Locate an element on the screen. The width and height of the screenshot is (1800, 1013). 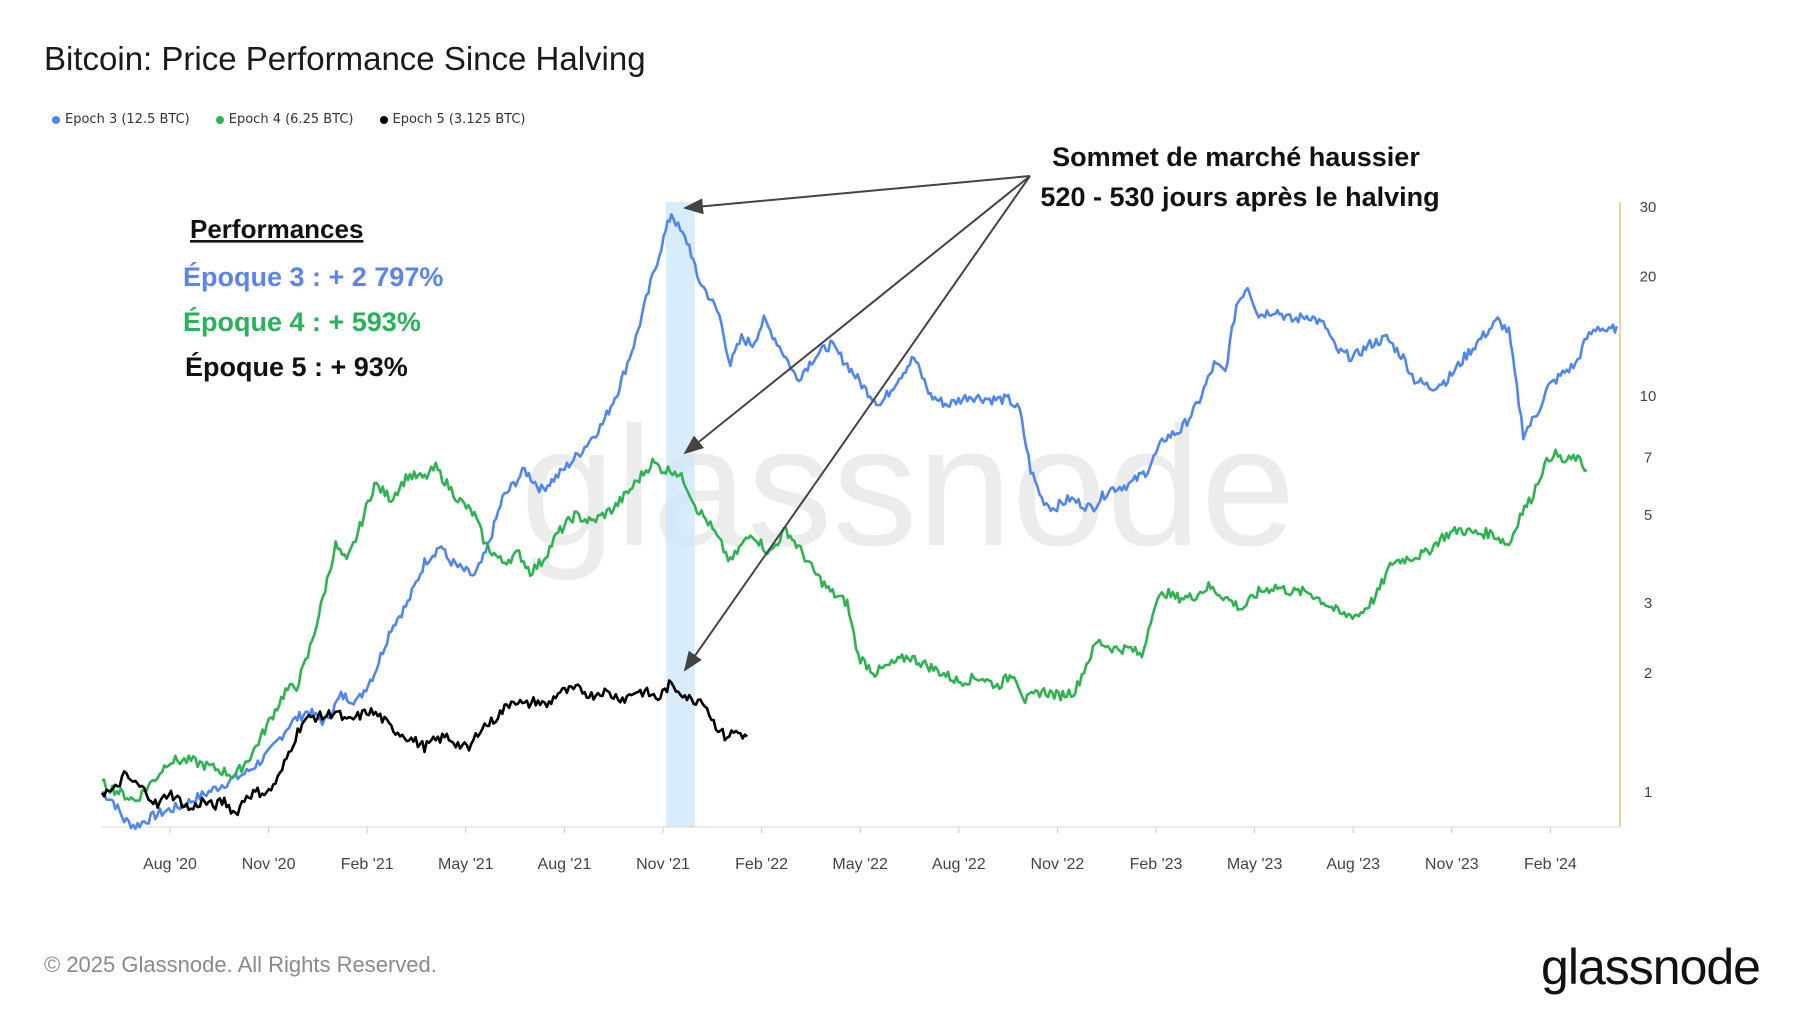
x-tick-label: Aug '23 is located at coordinates (1353, 864).